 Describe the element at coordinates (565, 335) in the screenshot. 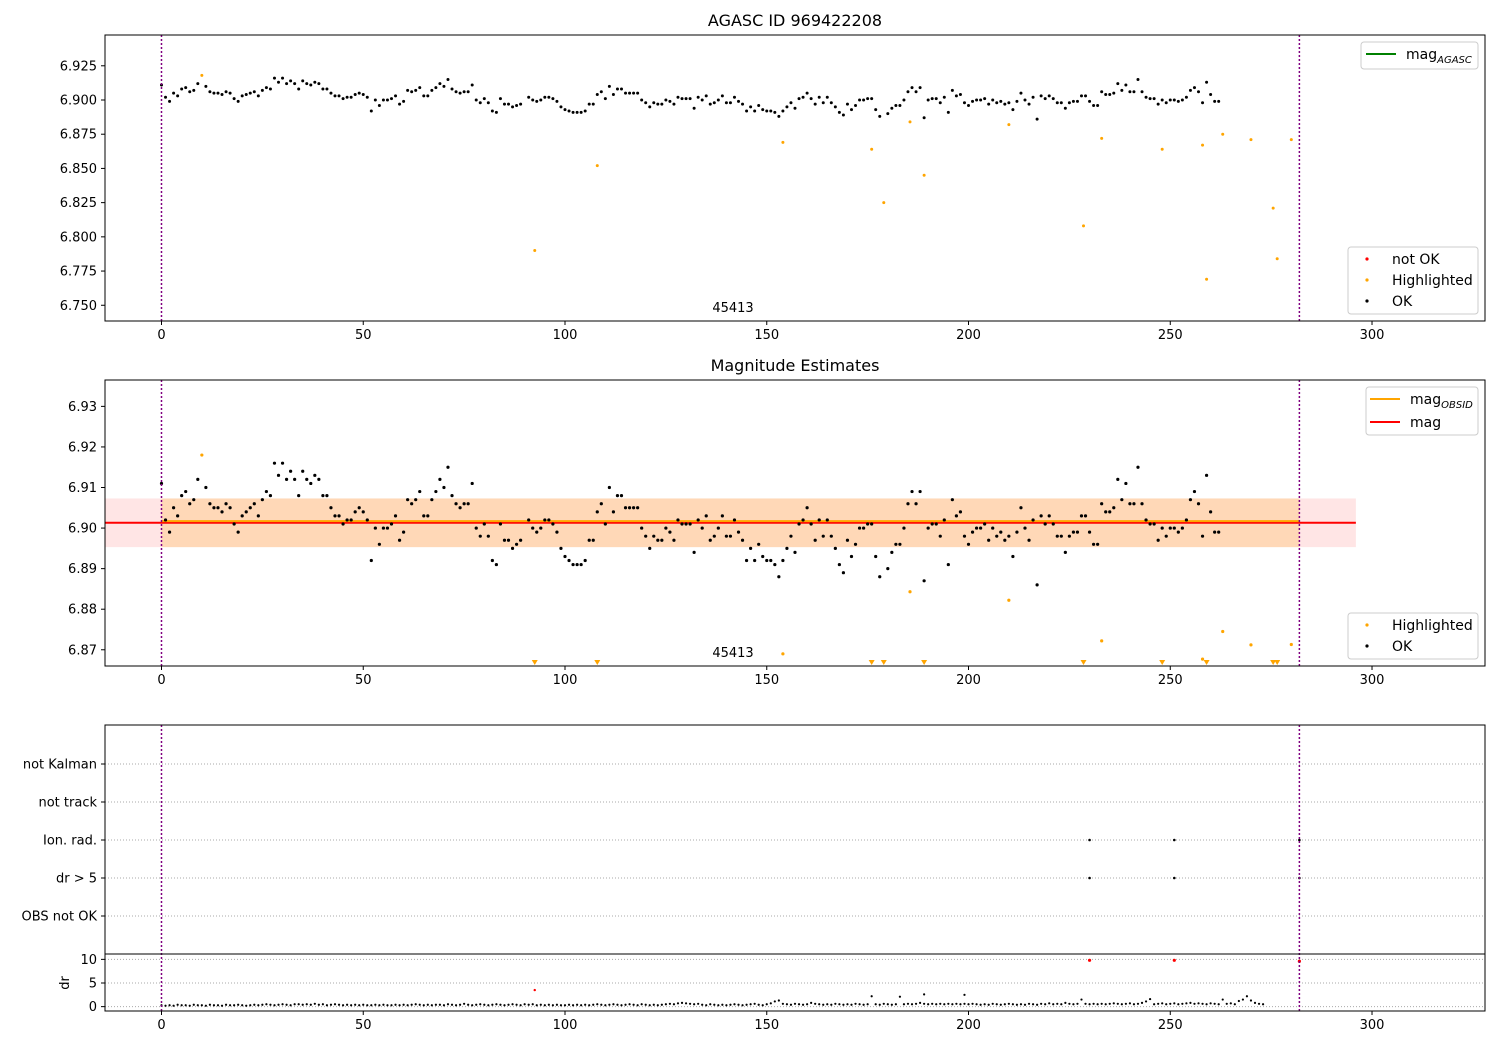

I see `x-tick-label: 100` at that location.